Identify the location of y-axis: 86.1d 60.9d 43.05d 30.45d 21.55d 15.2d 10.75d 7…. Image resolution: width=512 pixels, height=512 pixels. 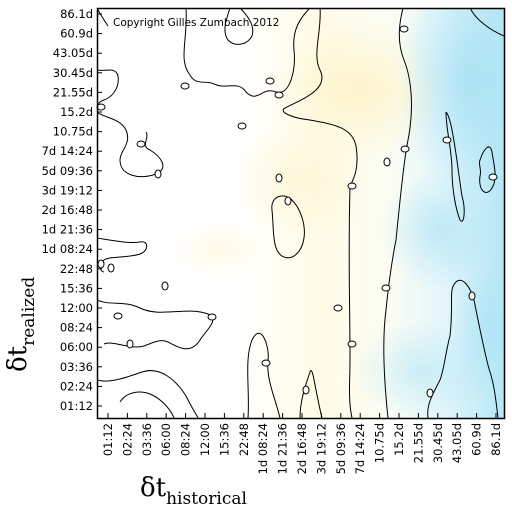
(72, 210).